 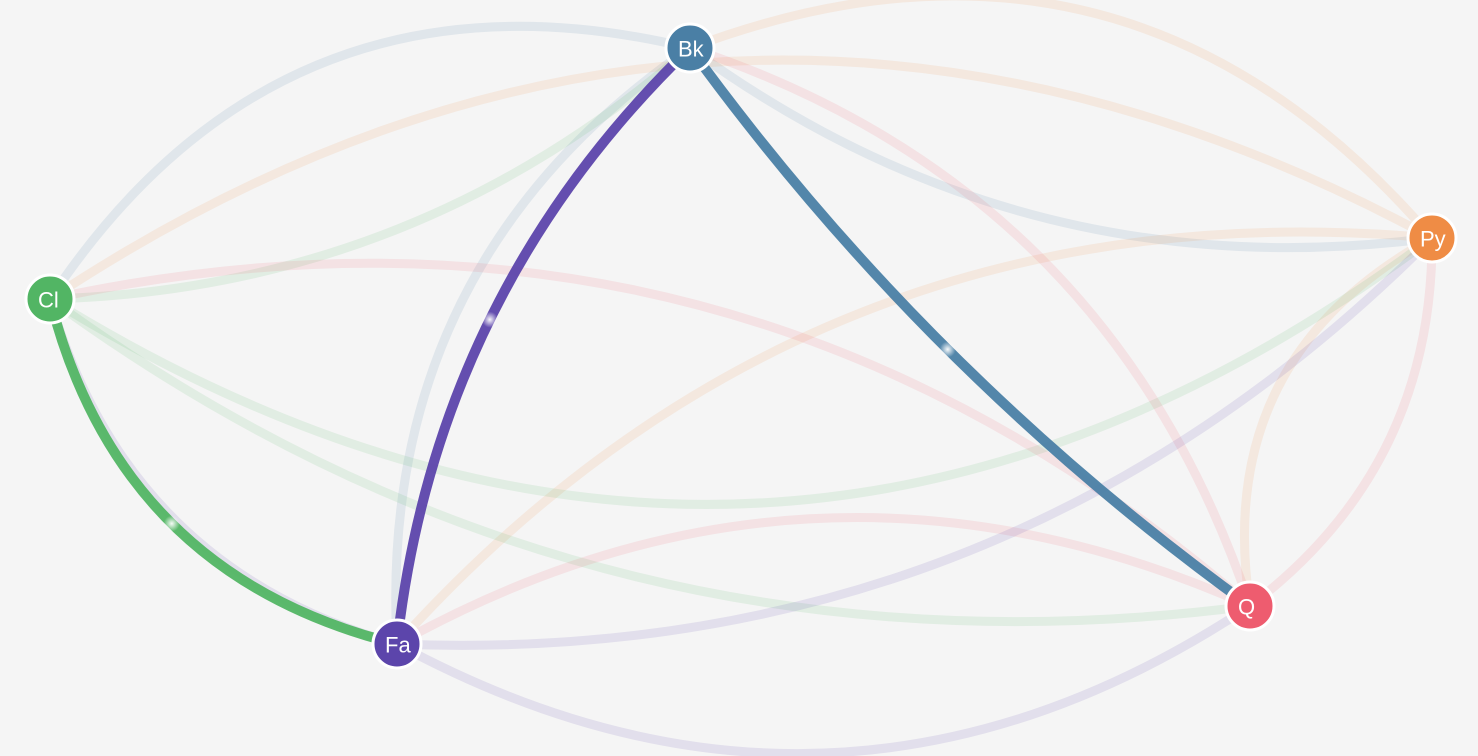 I want to click on node-Fa-circle, so click(x=397, y=644).